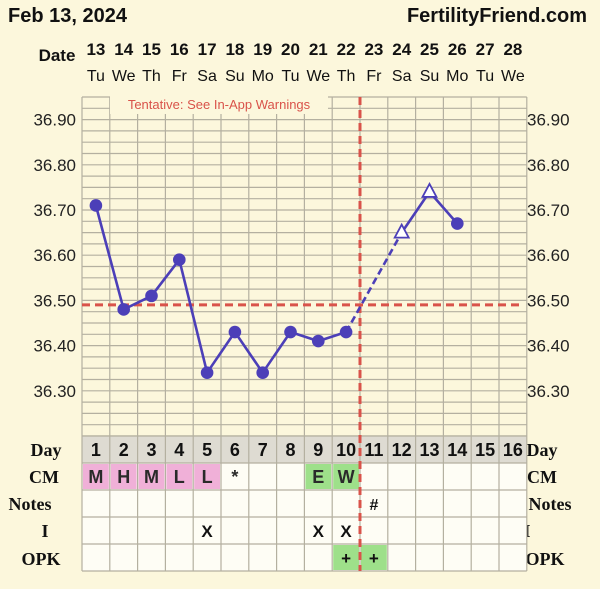 The height and width of the screenshot is (589, 600). Describe the element at coordinates (95, 49) in the screenshot. I see `date-number: 13` at that location.